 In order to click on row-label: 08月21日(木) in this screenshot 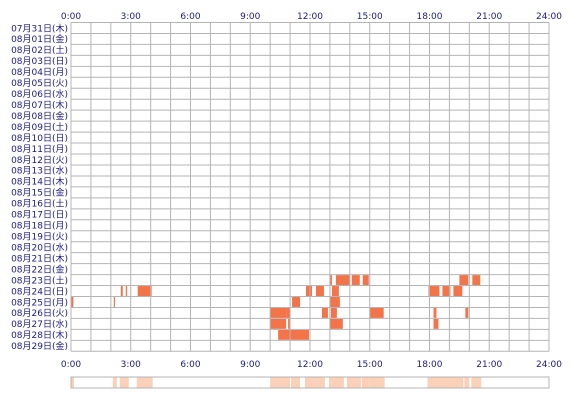, I will do `click(39, 258)`.